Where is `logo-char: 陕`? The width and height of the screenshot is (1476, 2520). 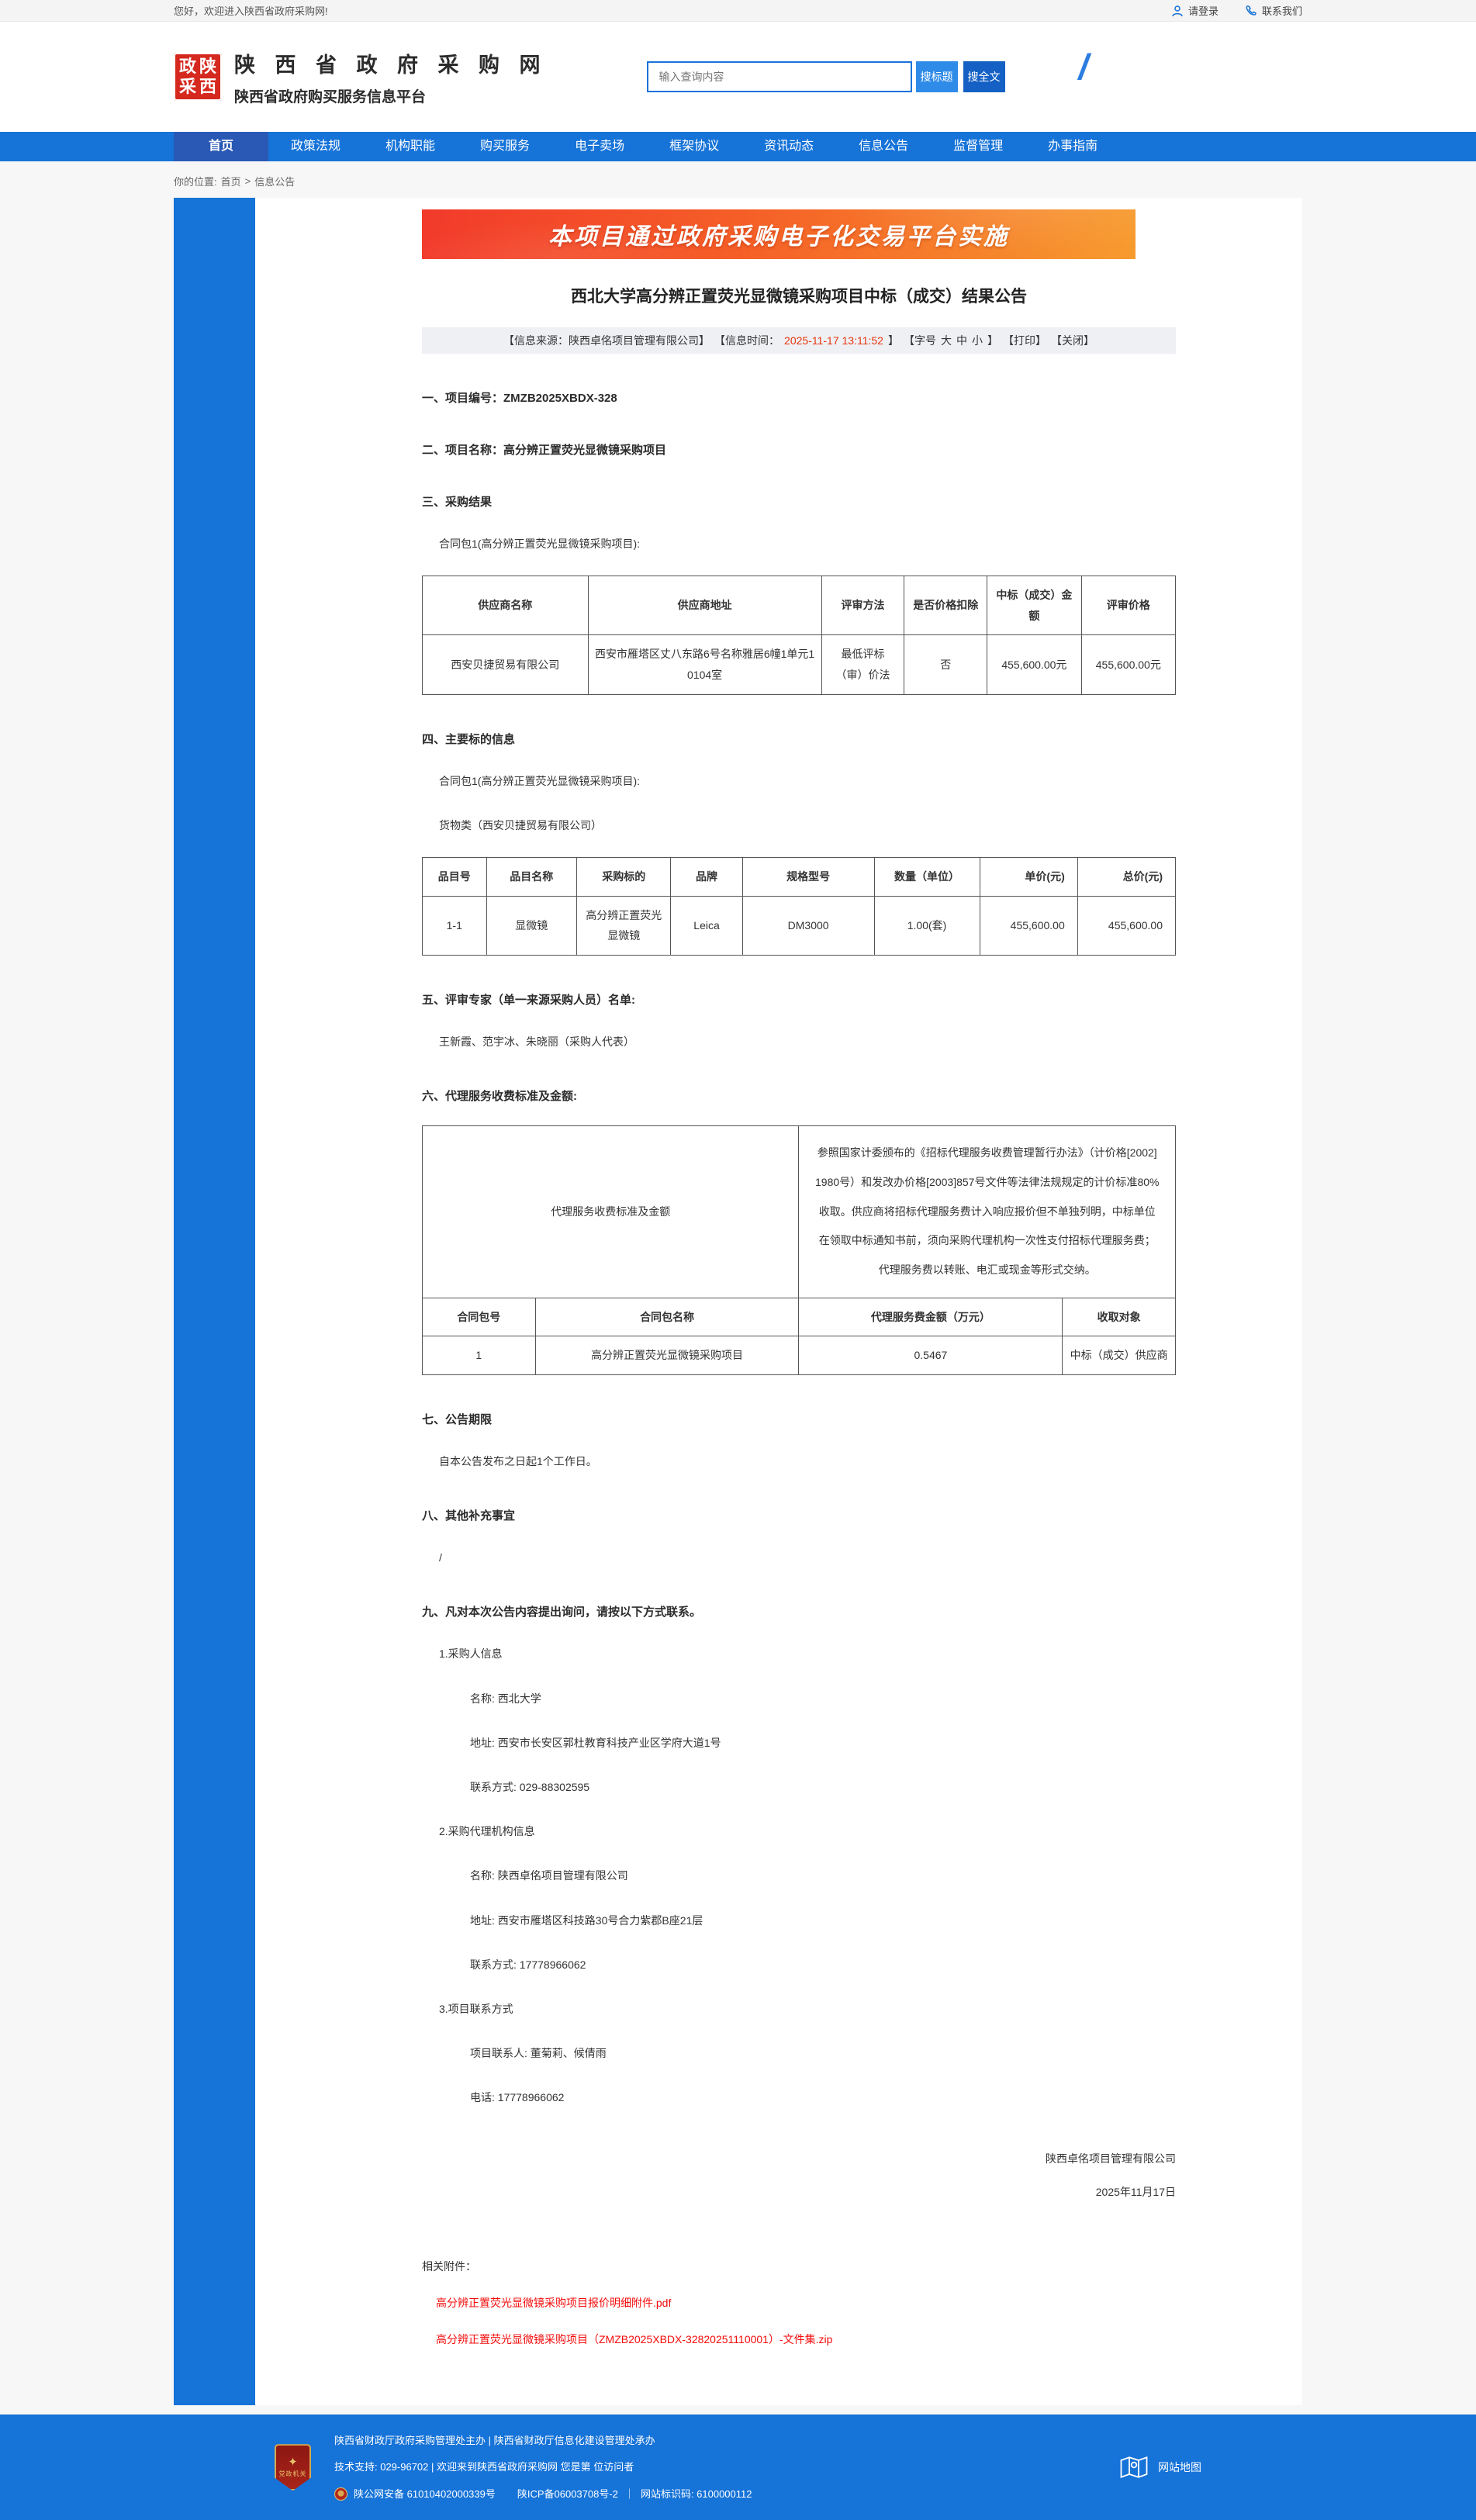 logo-char: 陕 is located at coordinates (207, 67).